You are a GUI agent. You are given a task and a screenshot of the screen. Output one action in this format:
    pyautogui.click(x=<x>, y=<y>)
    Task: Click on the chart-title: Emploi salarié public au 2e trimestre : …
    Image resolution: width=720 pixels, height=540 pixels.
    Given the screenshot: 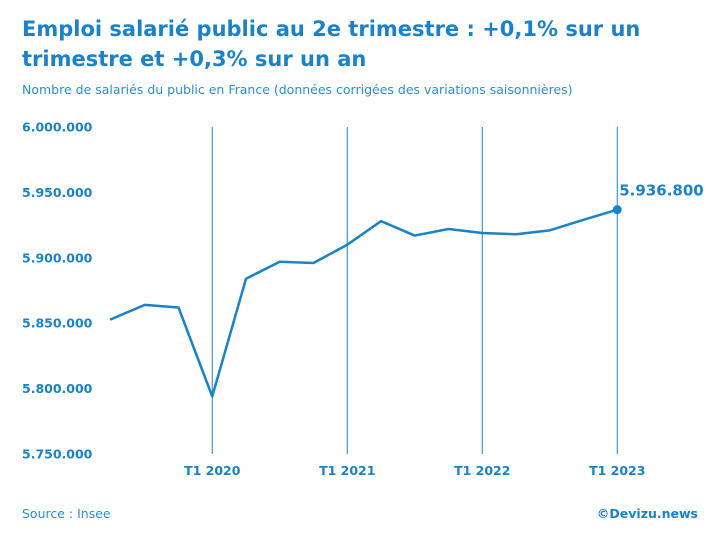 What is the action you would take?
    pyautogui.click(x=331, y=44)
    